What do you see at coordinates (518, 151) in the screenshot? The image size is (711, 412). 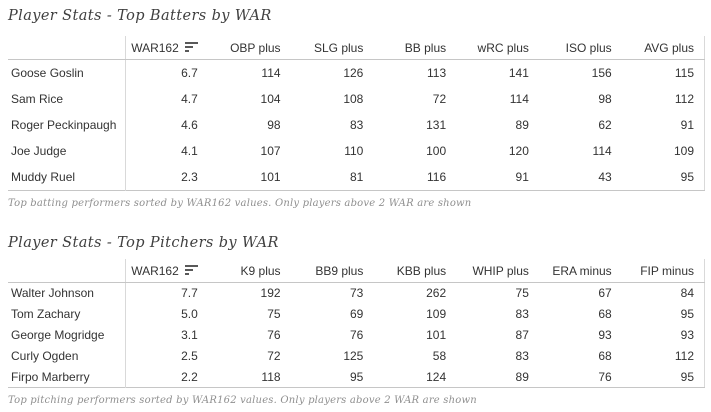 I see `stat-cell: 120` at bounding box center [518, 151].